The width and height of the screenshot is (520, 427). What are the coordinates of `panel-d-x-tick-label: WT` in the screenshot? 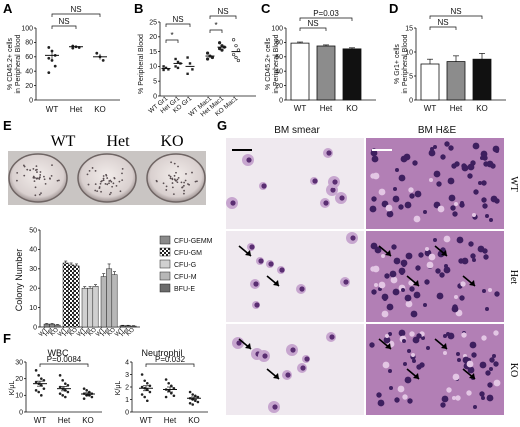 It's located at (430, 108).